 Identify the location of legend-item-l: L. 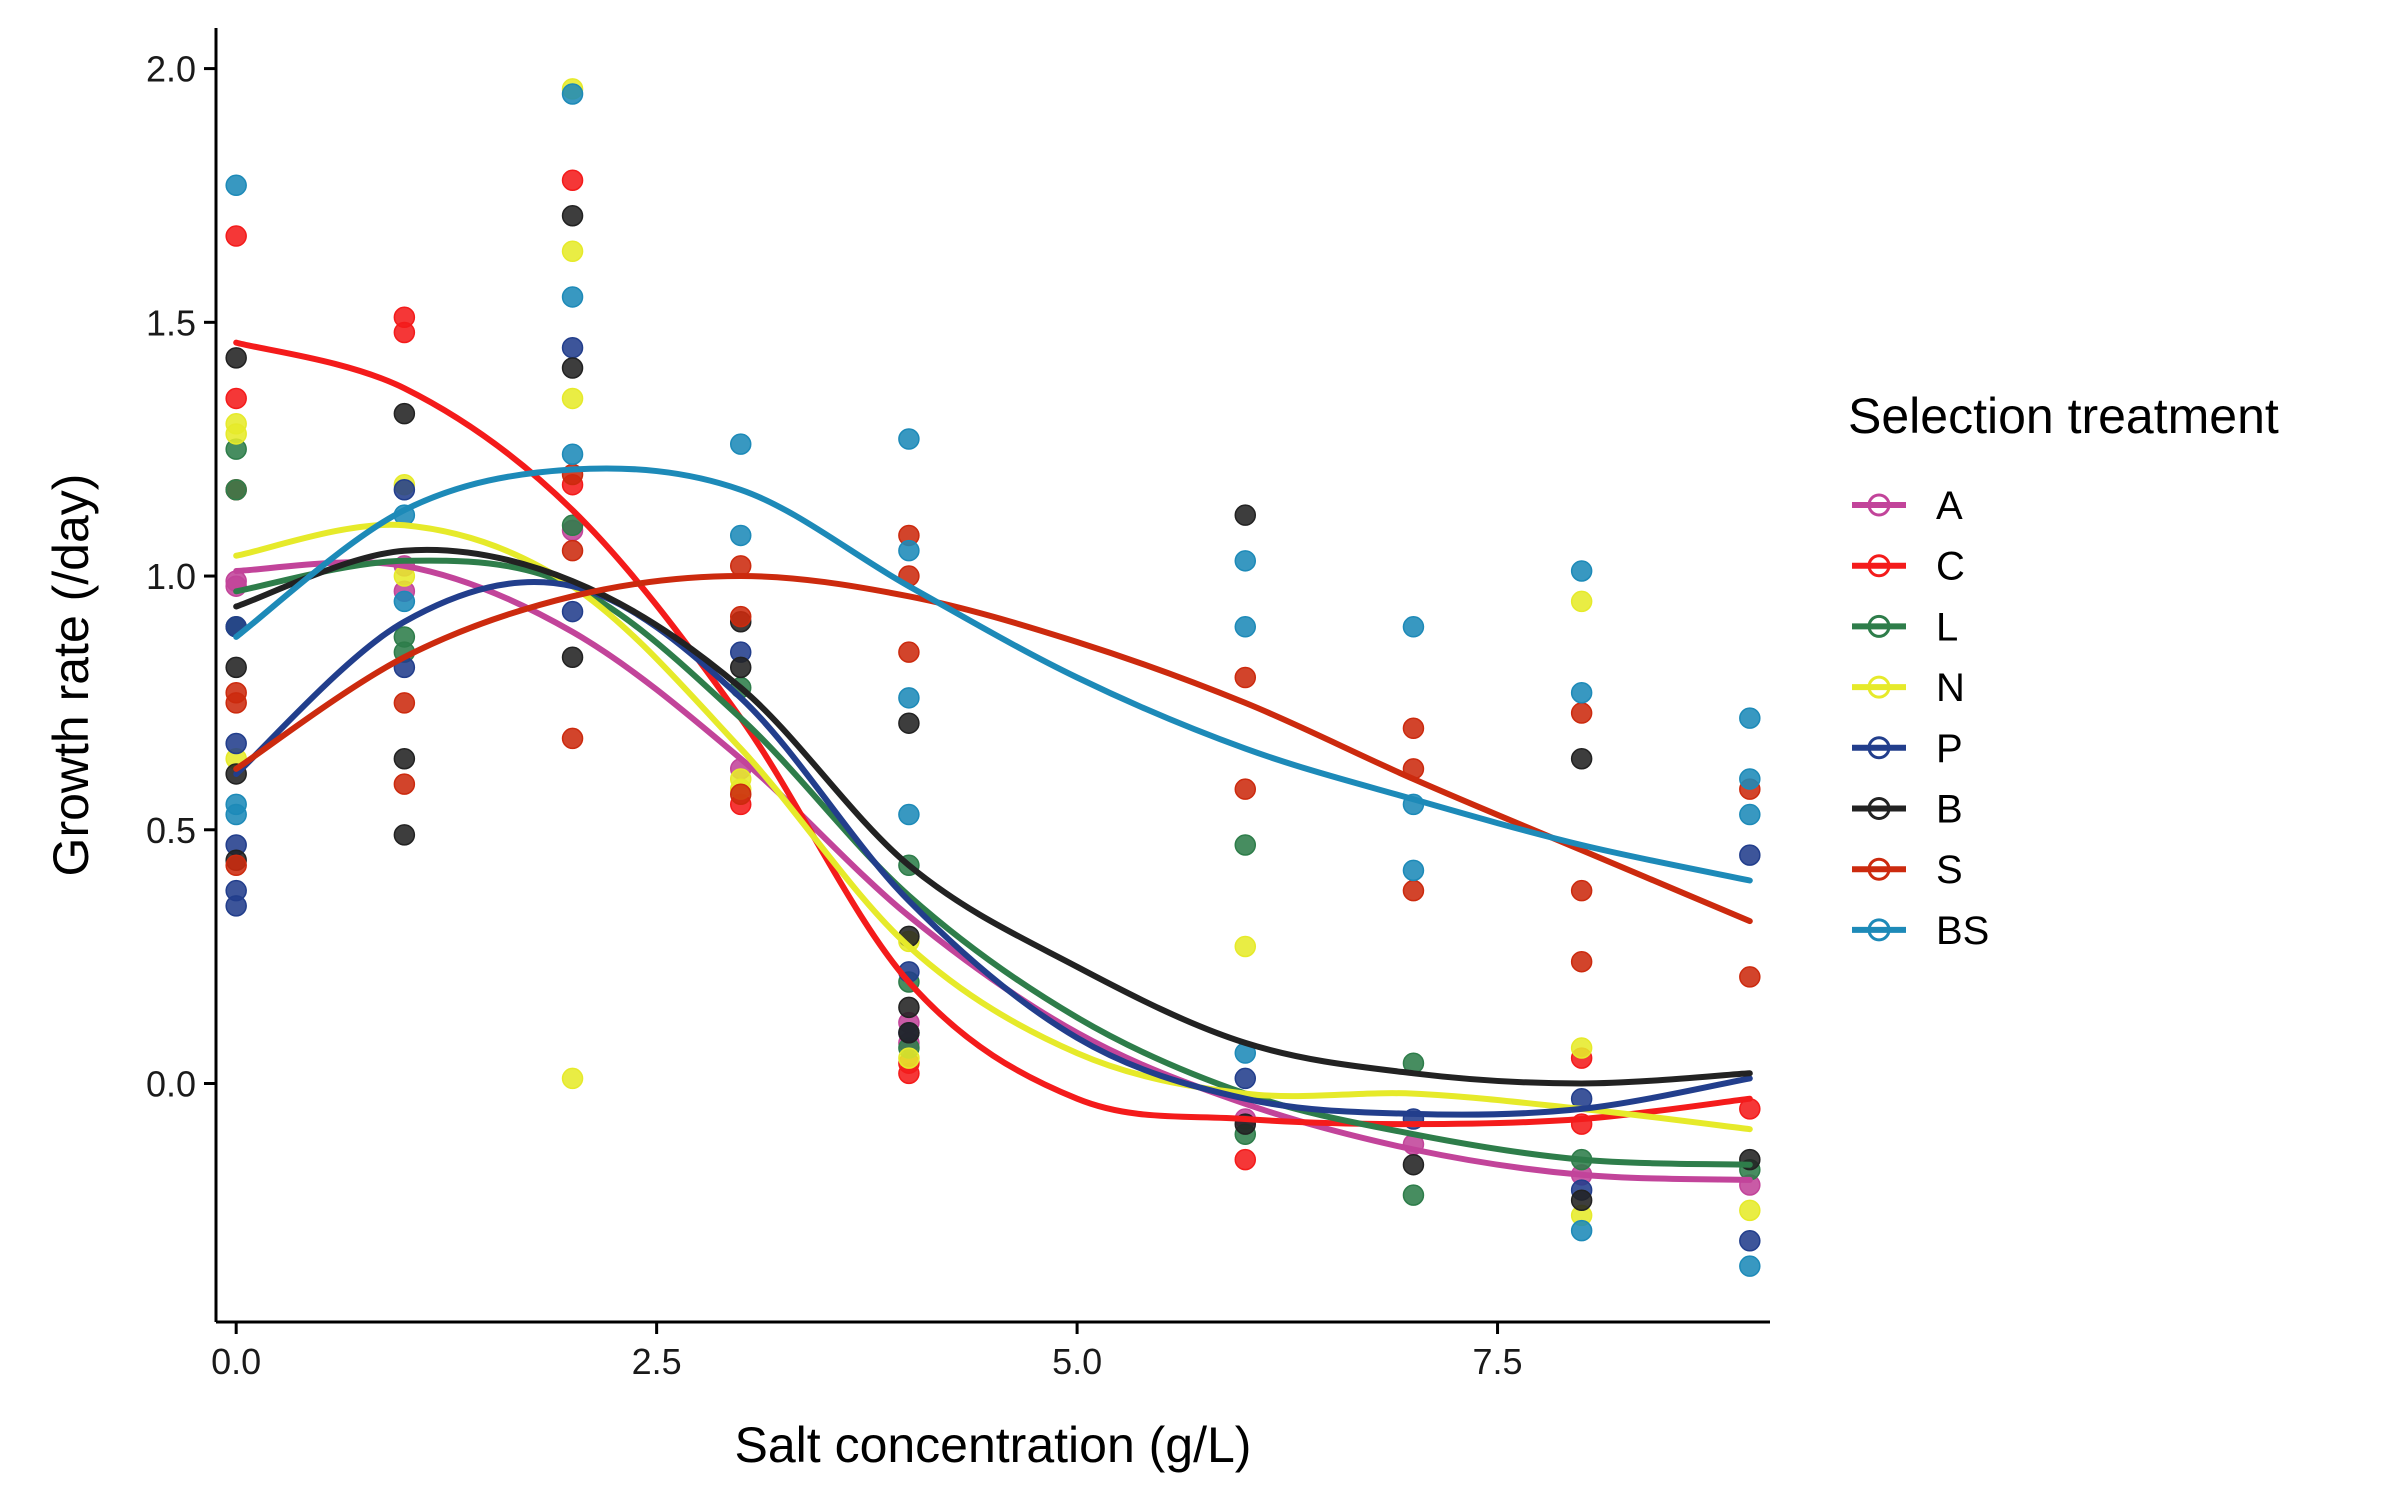
(1905, 627).